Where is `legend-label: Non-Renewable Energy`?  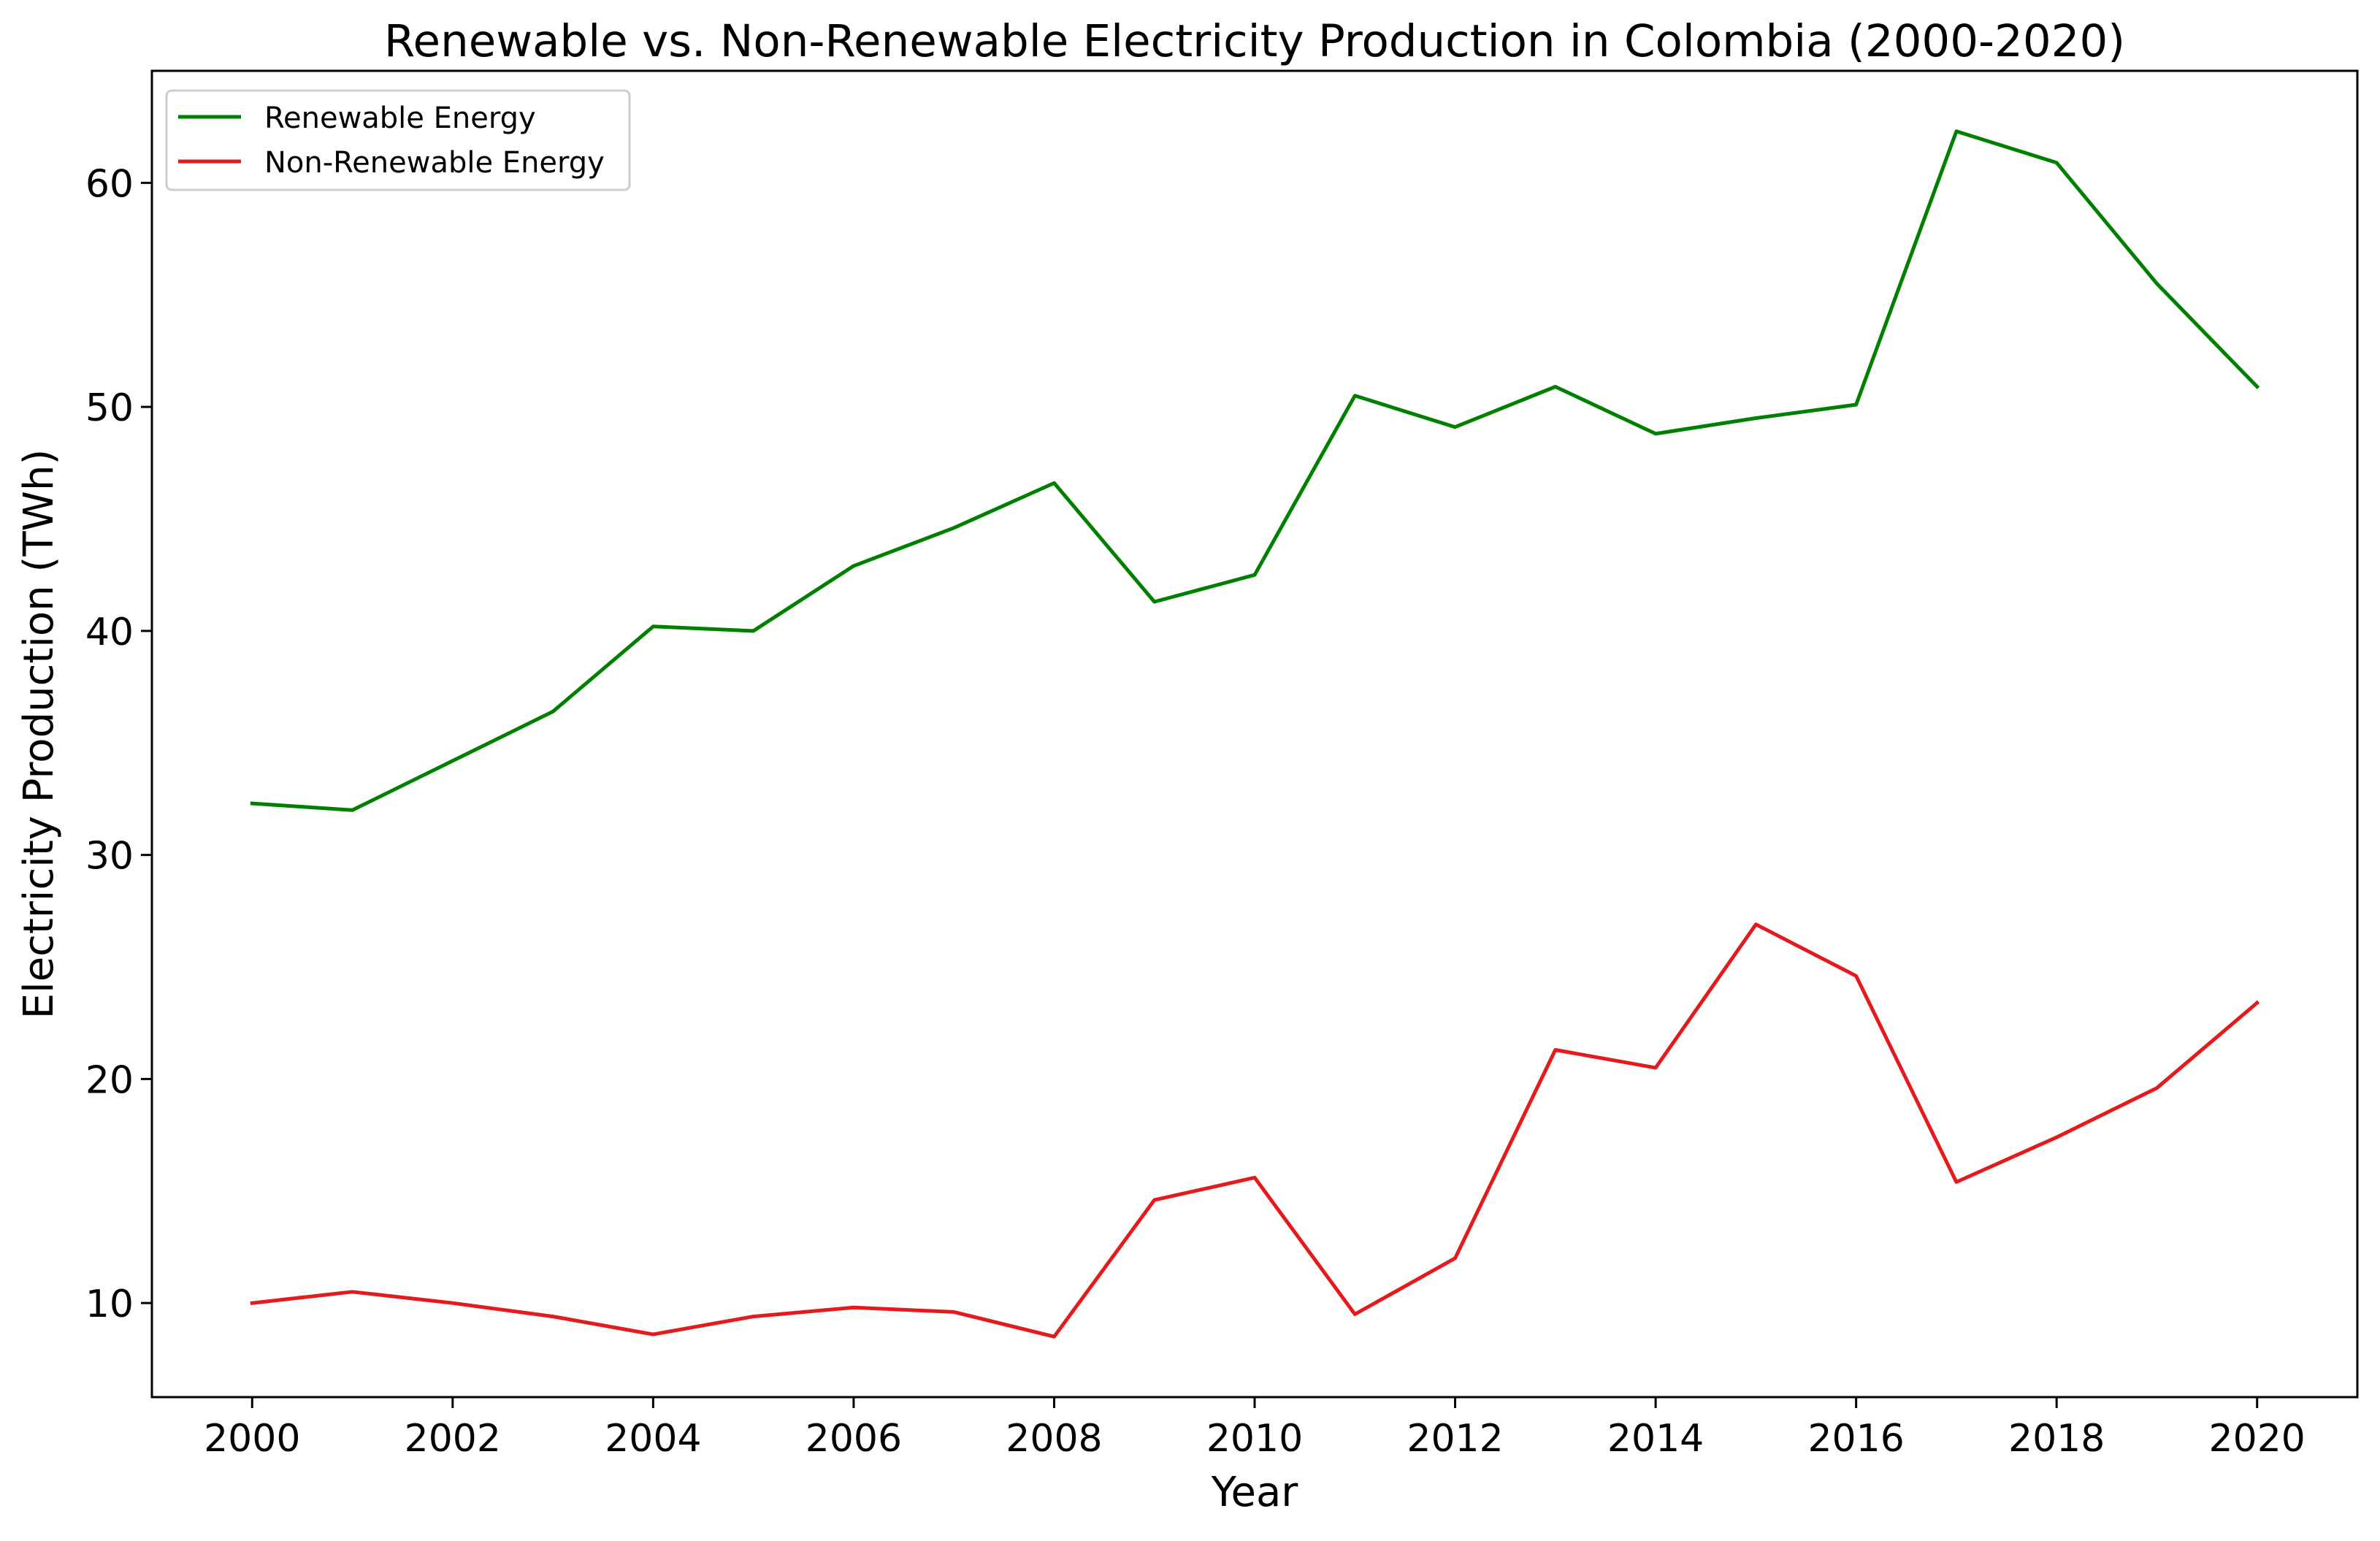 legend-label: Non-Renewable Energy is located at coordinates (434, 163).